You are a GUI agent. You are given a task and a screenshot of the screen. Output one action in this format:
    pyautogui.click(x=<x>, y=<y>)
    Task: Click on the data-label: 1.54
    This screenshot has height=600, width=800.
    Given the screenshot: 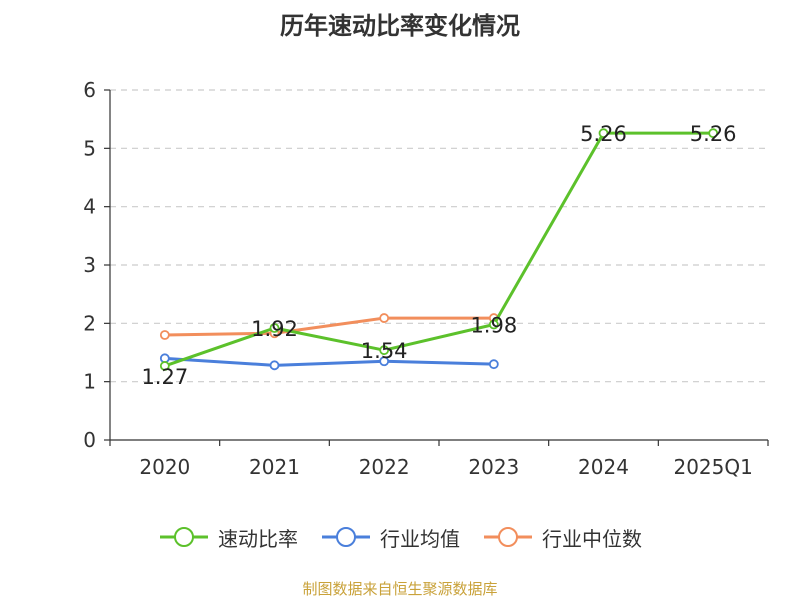 What is the action you would take?
    pyautogui.click(x=384, y=351)
    